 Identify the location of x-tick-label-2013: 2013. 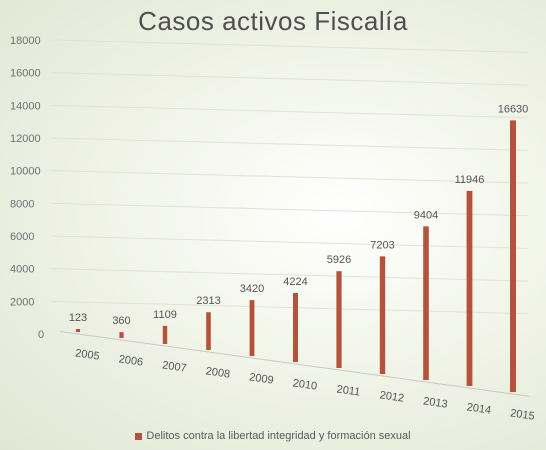
(435, 402).